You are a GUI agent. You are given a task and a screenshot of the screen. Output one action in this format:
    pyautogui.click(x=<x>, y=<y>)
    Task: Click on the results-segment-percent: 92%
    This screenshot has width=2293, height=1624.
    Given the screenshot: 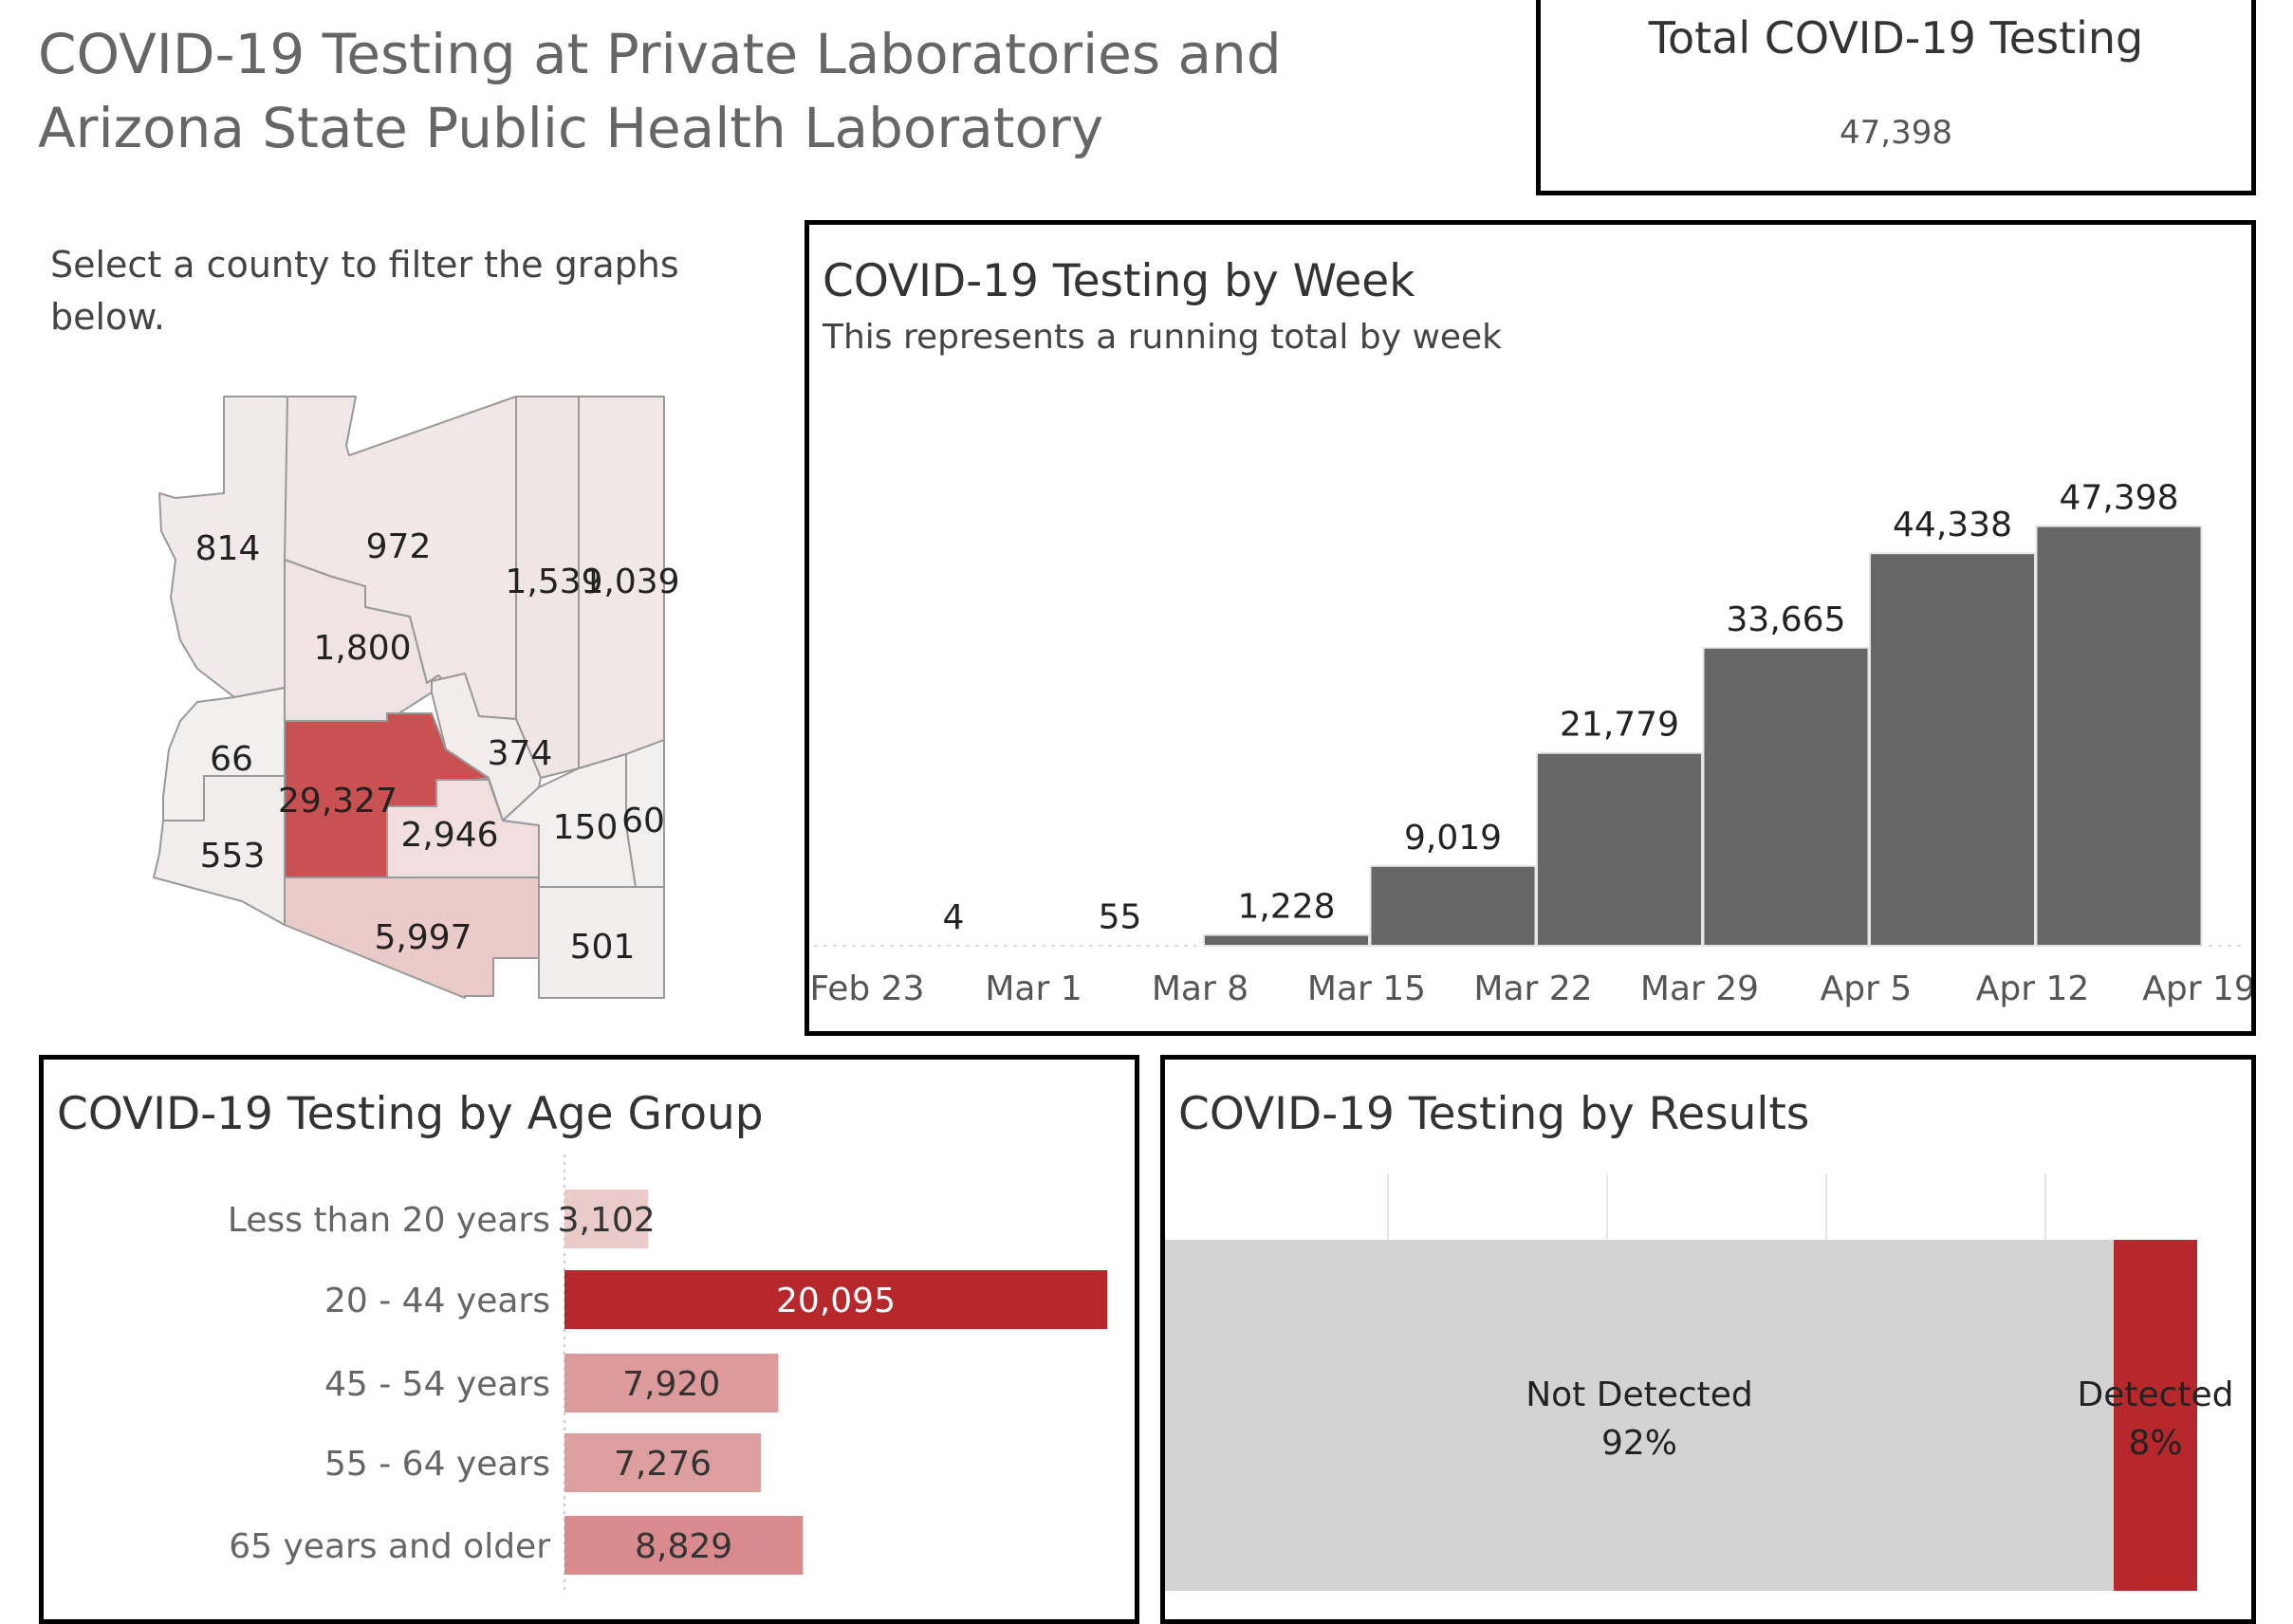 What is the action you would take?
    pyautogui.click(x=1639, y=1443)
    